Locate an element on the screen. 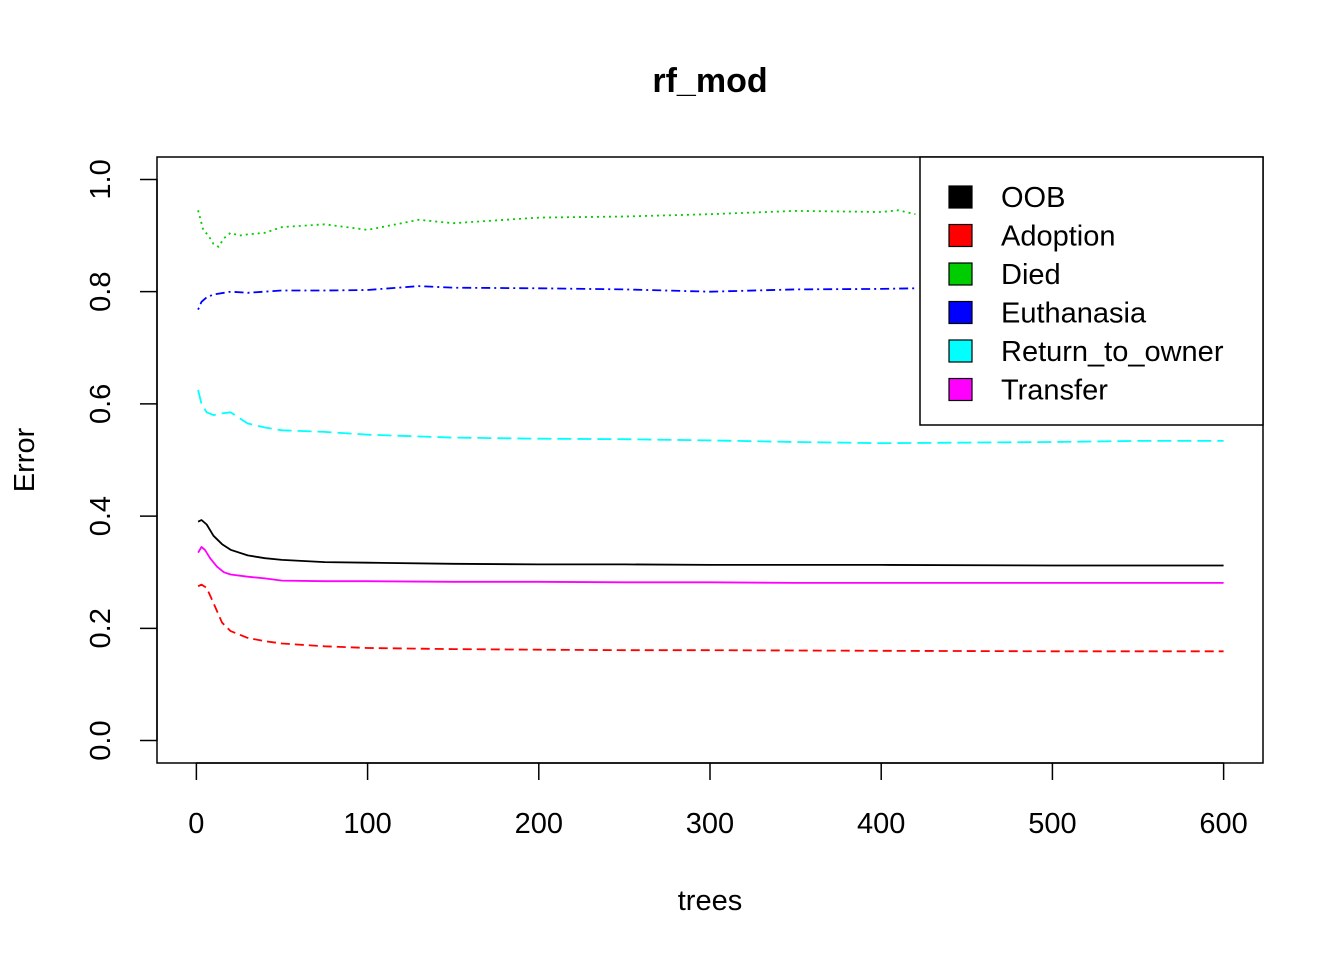  x-tick-label: 600 is located at coordinates (1223, 824).